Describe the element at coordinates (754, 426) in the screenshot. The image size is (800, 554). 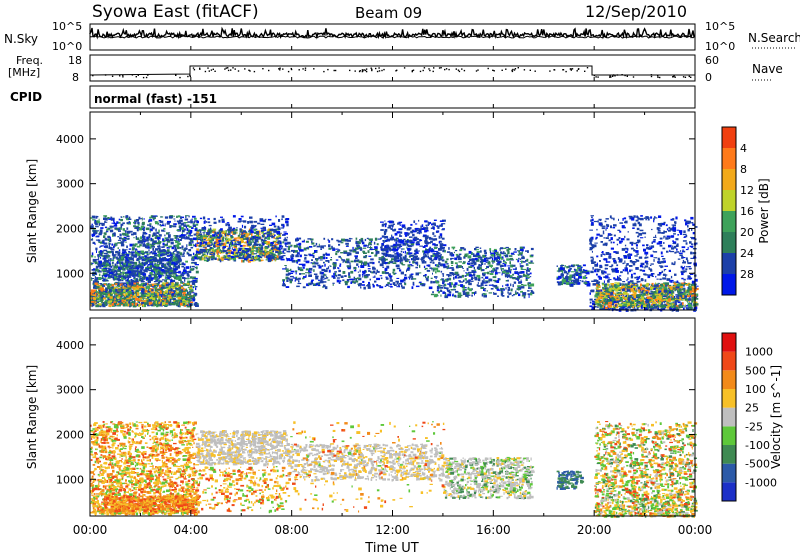
I see `colorbar-tick-label: -25` at that location.